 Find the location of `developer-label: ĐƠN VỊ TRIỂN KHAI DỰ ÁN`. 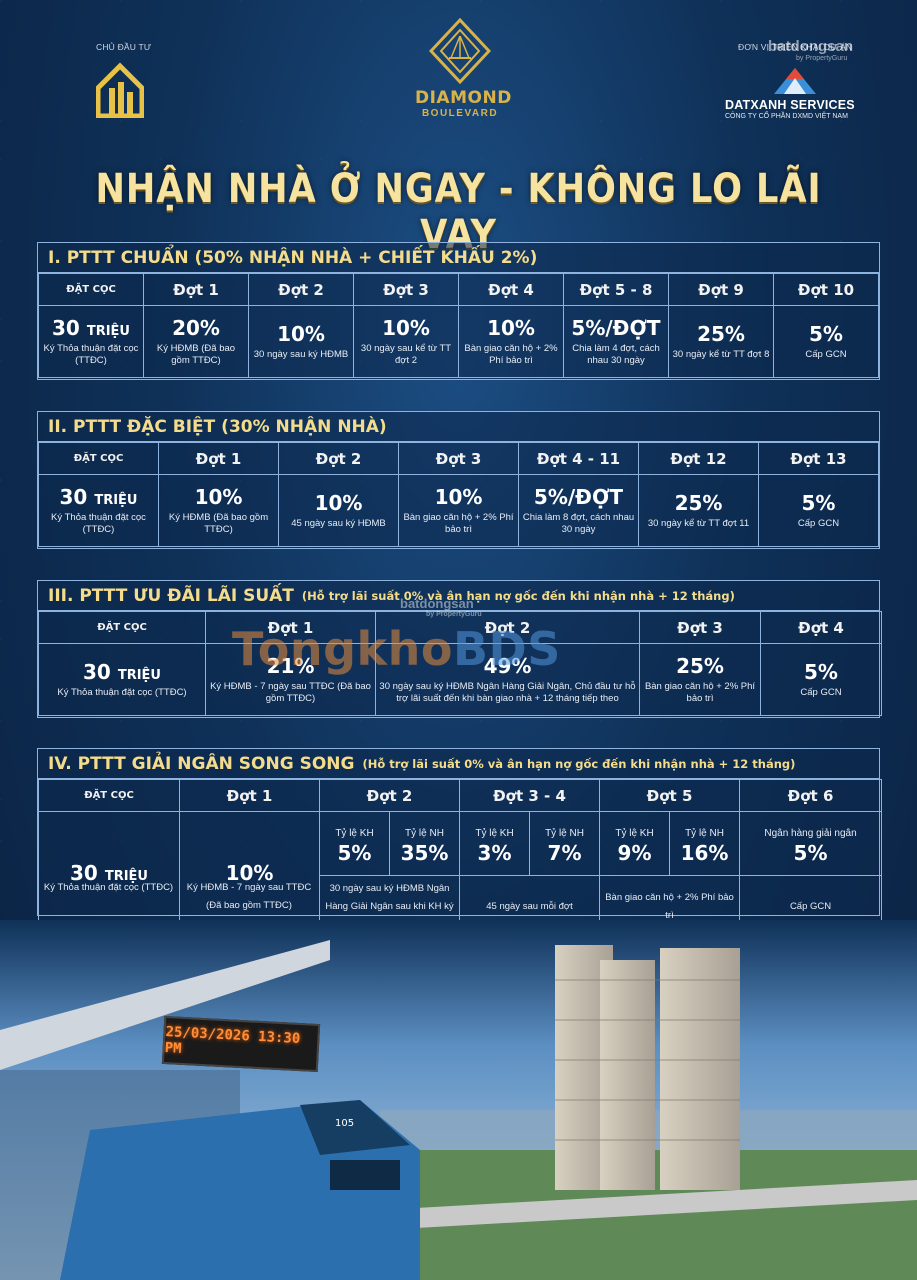

developer-label: ĐƠN VỊ TRIỂN KHAI DỰ ÁN is located at coordinates (795, 47).